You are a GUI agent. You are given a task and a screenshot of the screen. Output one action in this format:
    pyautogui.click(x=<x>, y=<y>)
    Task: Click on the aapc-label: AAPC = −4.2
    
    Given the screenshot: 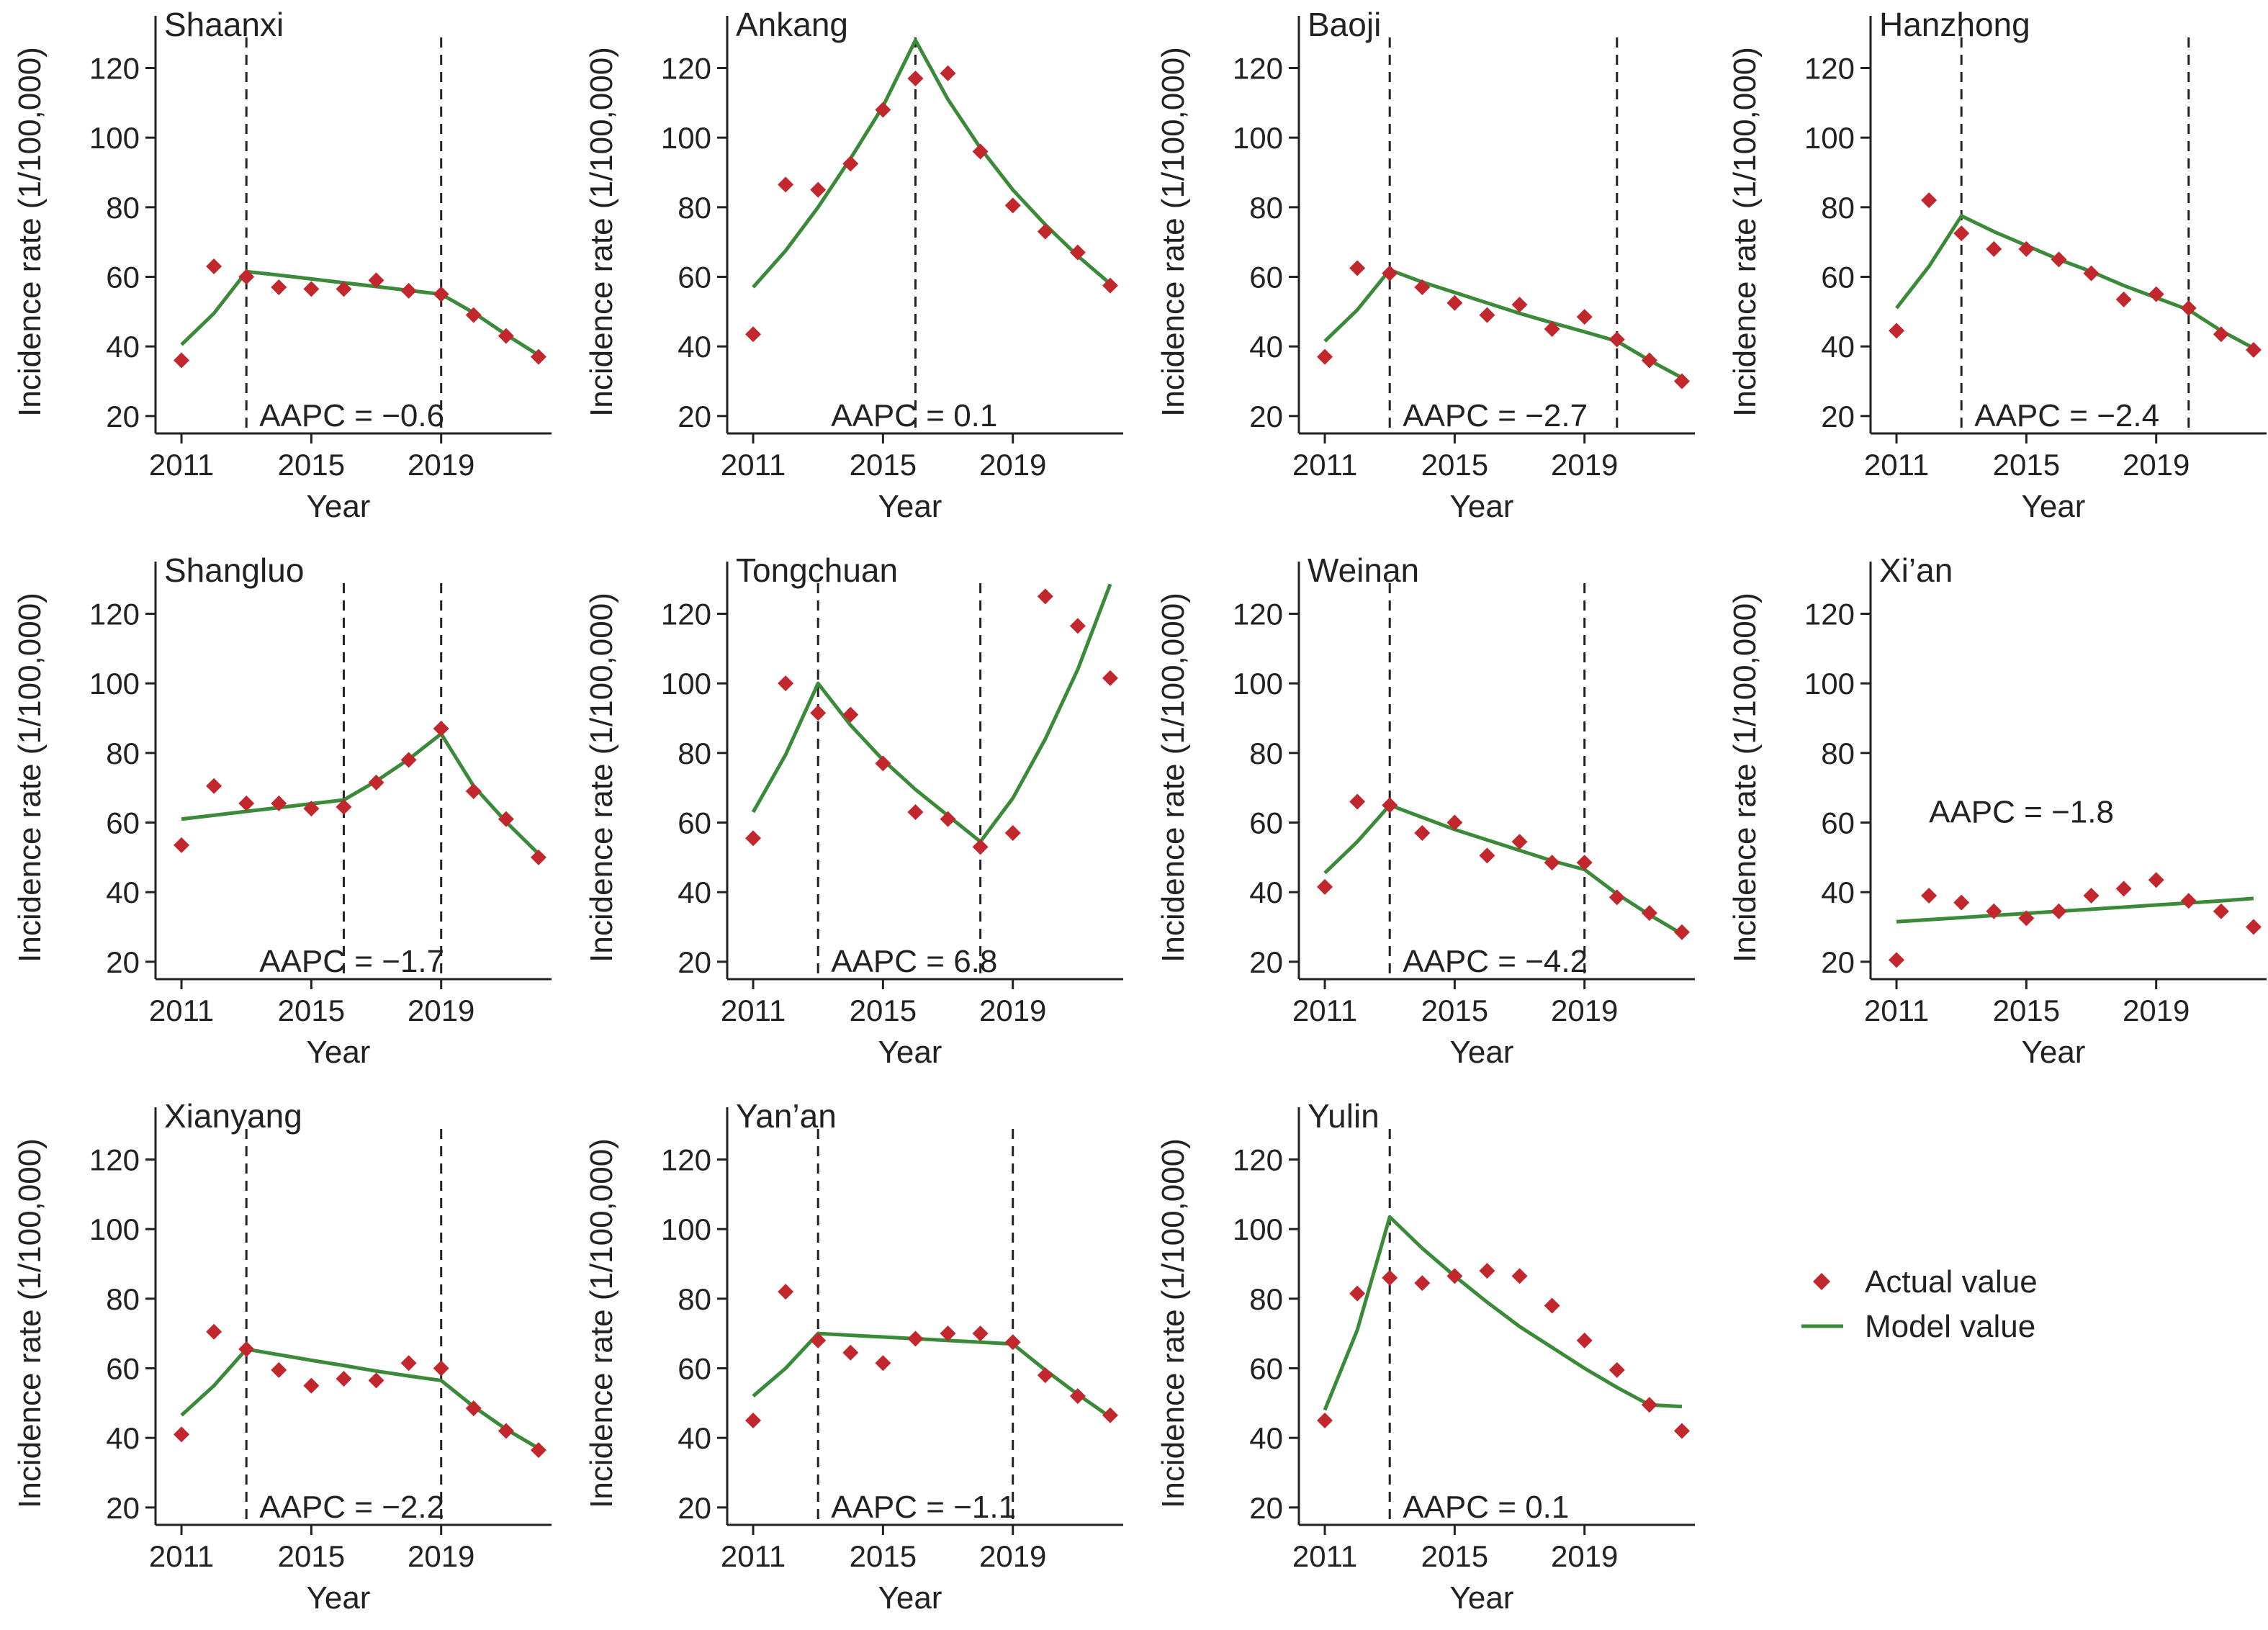 What is the action you would take?
    pyautogui.click(x=1495, y=961)
    